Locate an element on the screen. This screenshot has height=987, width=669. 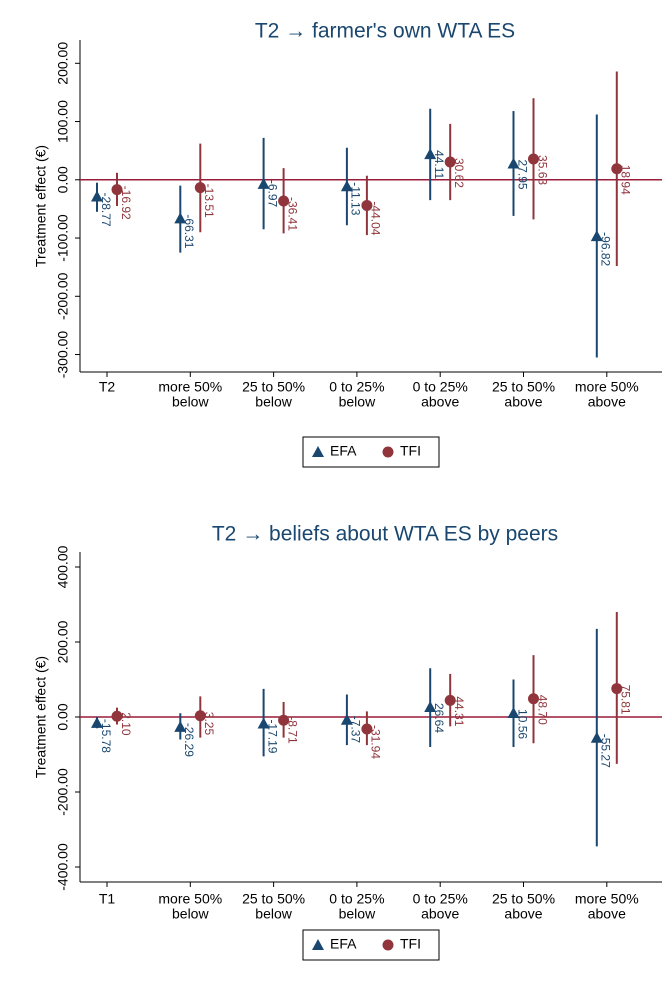
x-tick-label: T2 is located at coordinates (107, 387).